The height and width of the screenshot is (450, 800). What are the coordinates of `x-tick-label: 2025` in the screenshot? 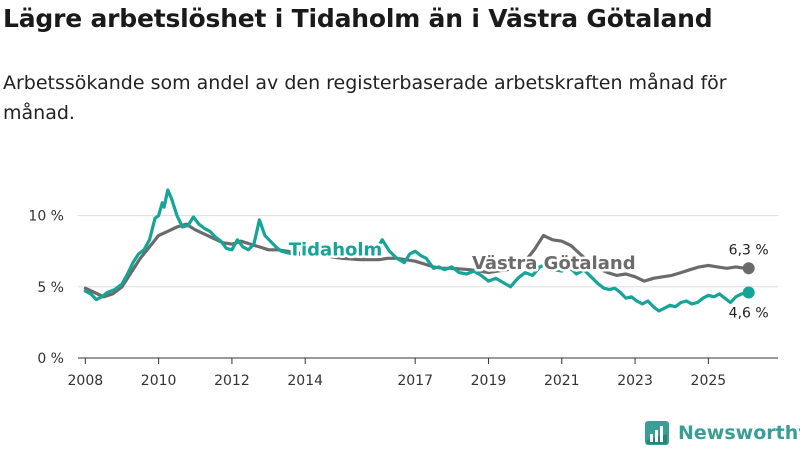 It's located at (709, 381).